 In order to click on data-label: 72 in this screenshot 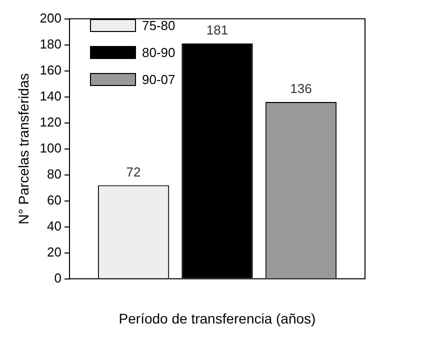, I will do `click(133, 172)`.